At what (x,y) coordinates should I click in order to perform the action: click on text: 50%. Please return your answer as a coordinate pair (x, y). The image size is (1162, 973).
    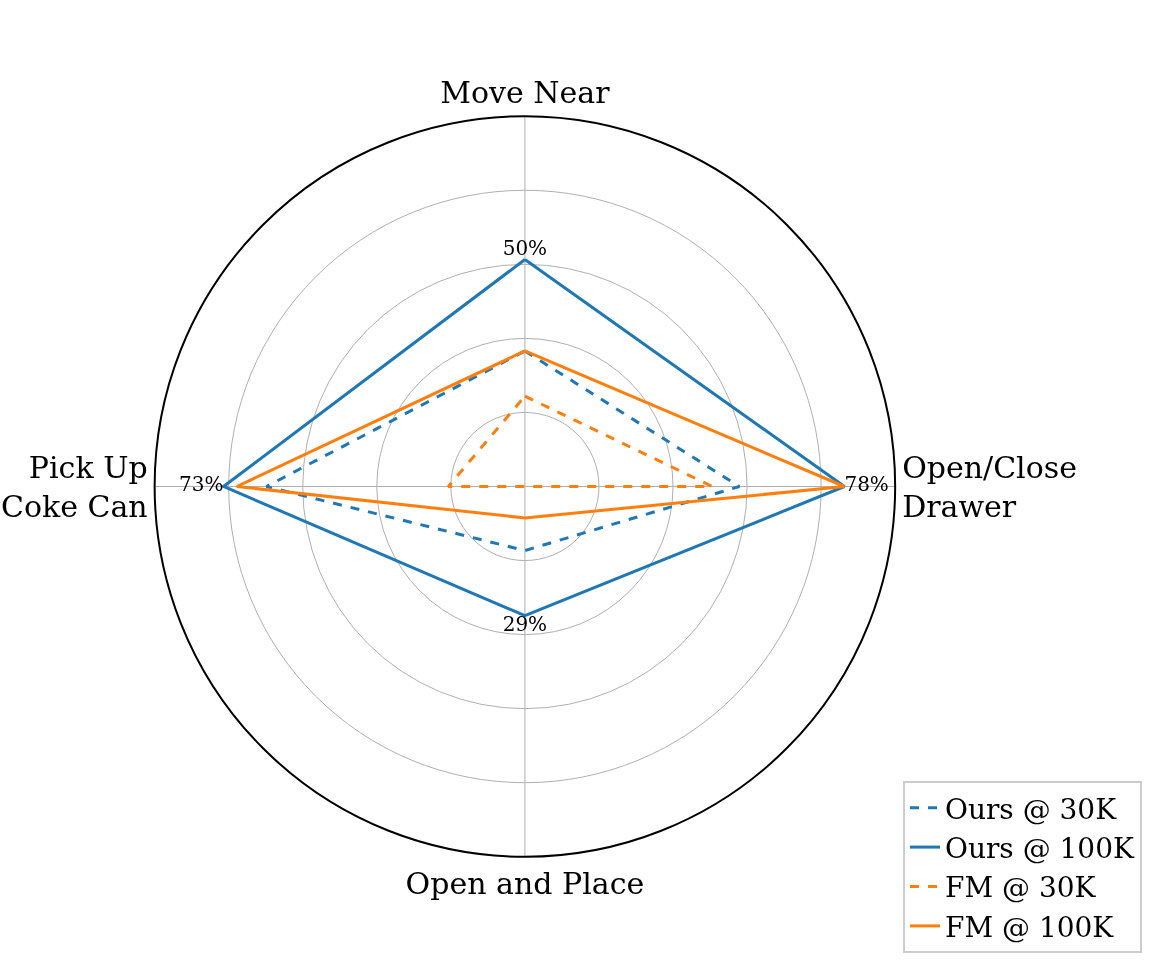
    Looking at the image, I should click on (525, 247).